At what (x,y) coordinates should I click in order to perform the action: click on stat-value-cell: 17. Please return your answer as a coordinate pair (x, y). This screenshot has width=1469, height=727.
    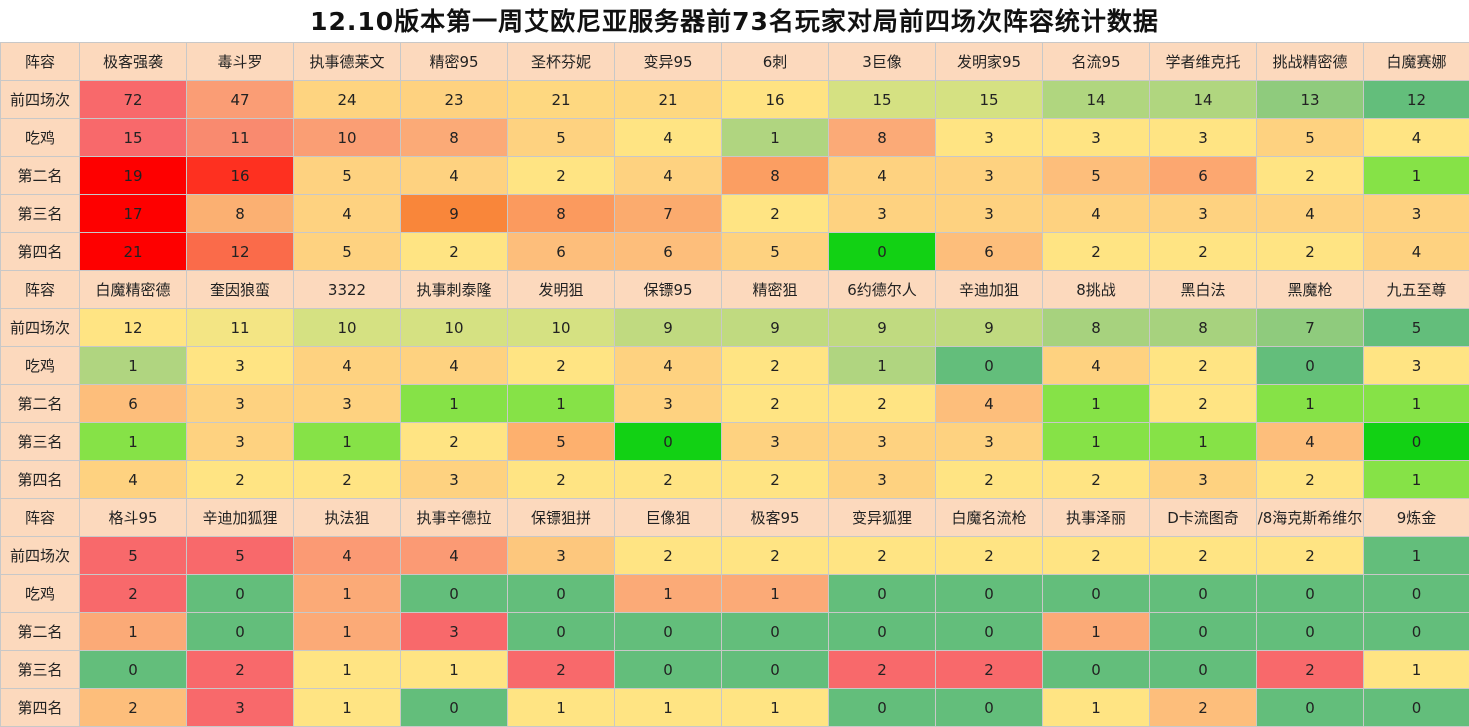
    Looking at the image, I should click on (133, 214).